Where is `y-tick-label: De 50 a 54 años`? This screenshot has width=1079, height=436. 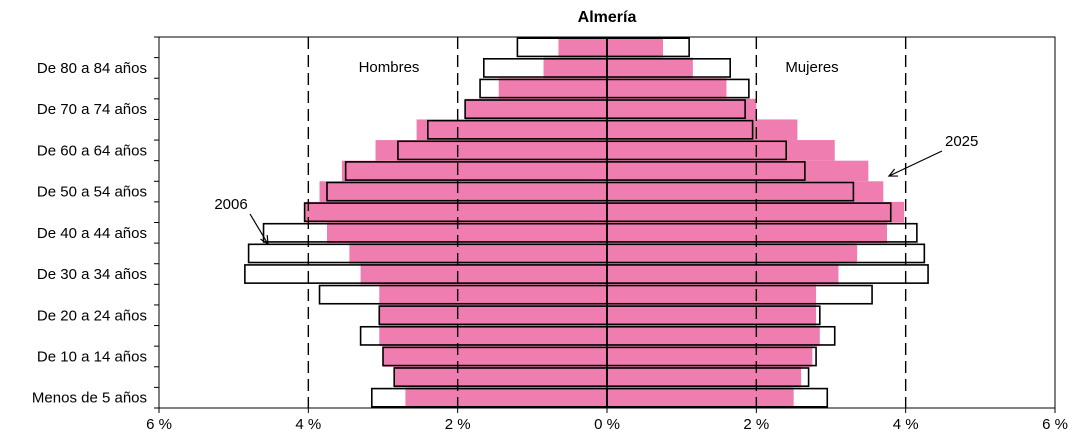 y-tick-label: De 50 a 54 años is located at coordinates (92, 192).